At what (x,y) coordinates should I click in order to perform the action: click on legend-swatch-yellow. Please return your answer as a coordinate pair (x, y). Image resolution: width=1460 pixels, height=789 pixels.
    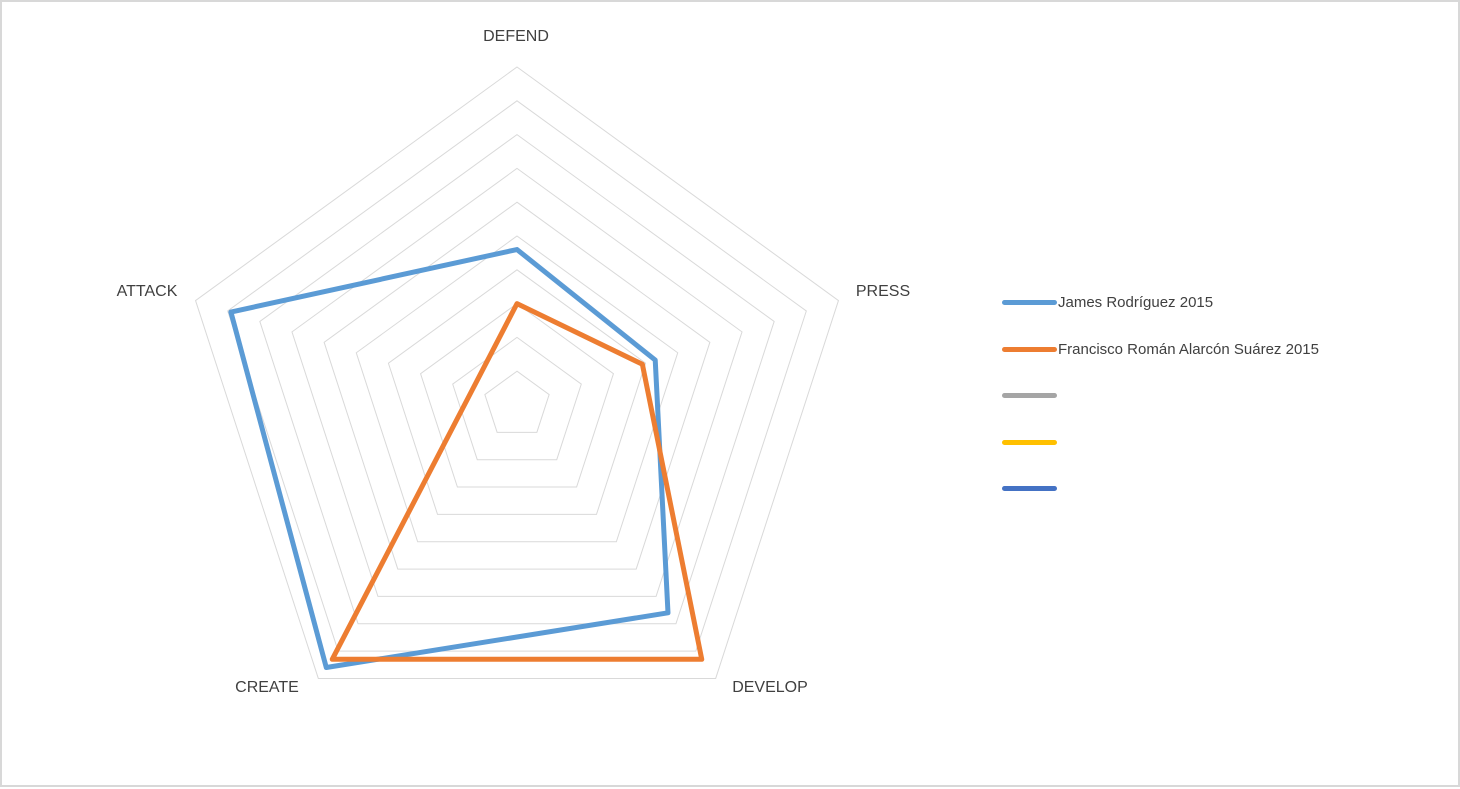
    Looking at the image, I should click on (1029, 442).